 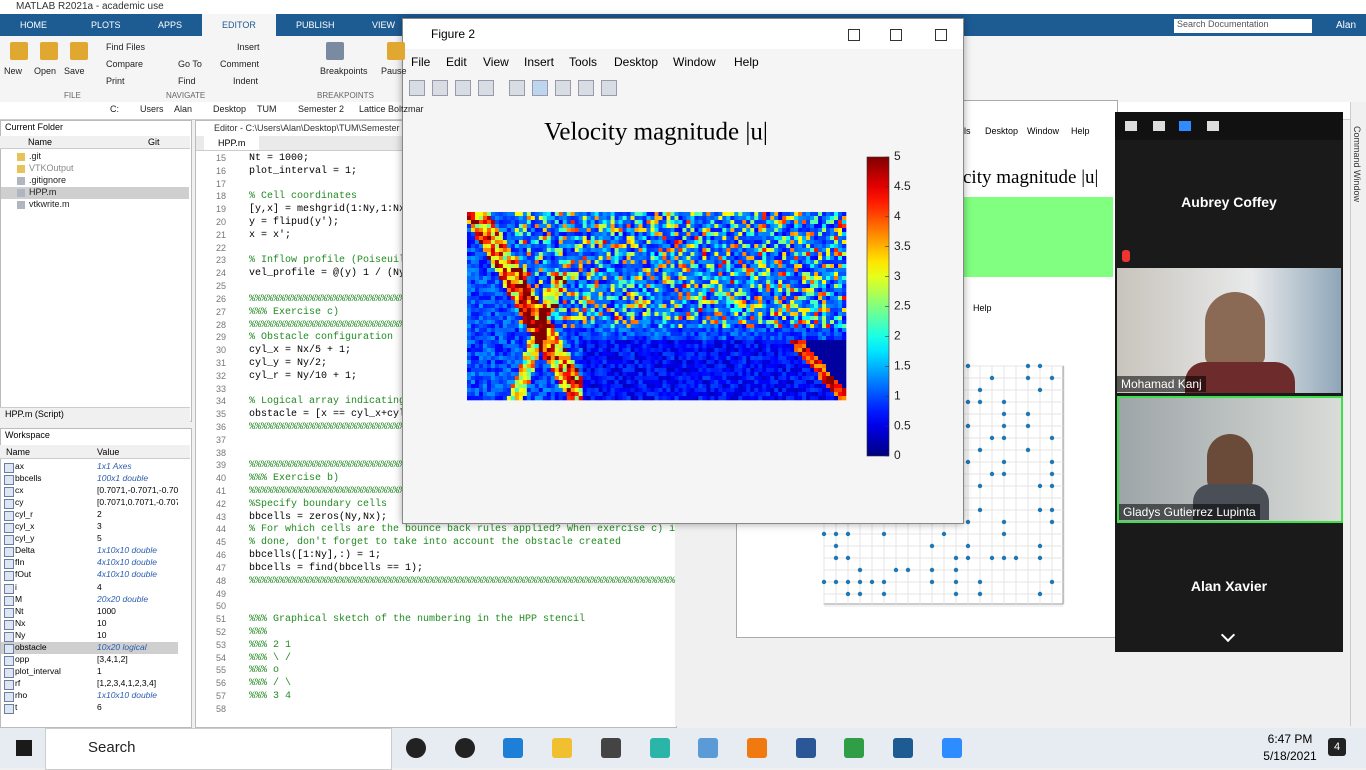 What do you see at coordinates (391, 109) in the screenshot?
I see `address-item: Lattice Boltzmar` at bounding box center [391, 109].